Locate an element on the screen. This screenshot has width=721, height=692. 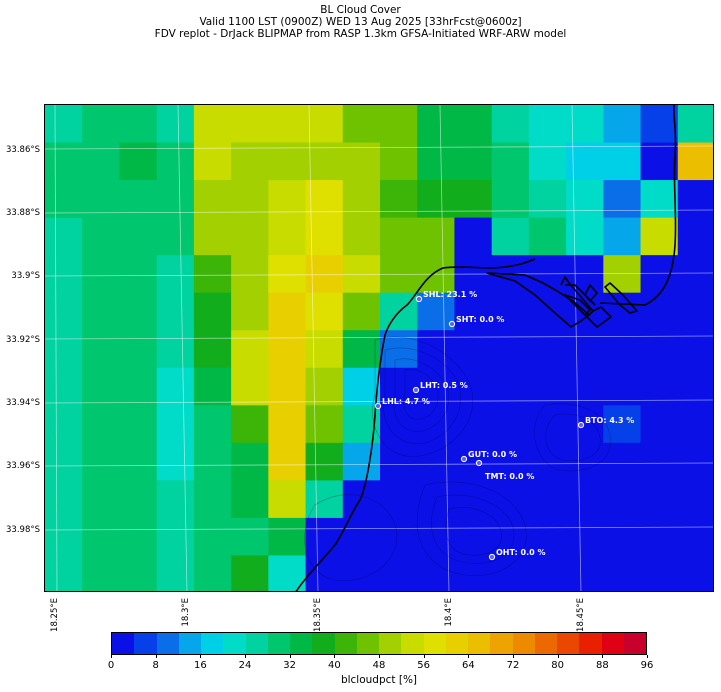
colorbar is located at coordinates (379, 643).